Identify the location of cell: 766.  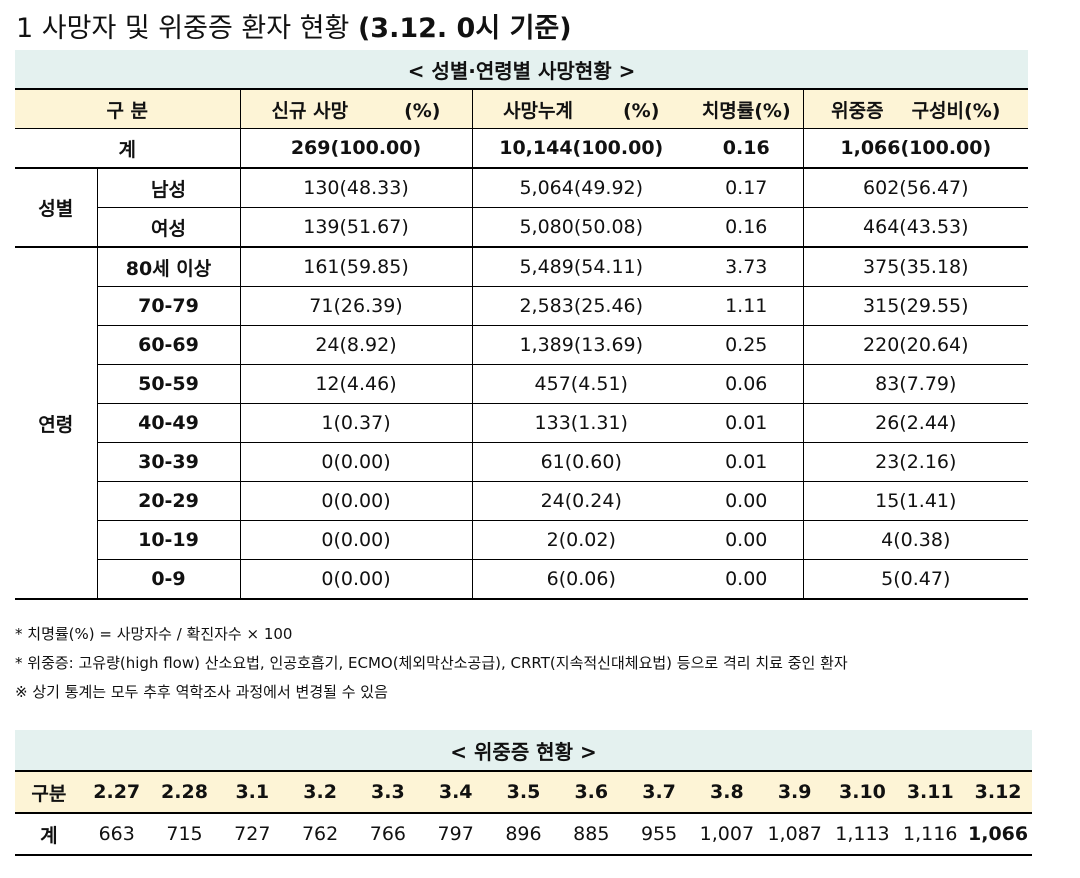
(387, 834).